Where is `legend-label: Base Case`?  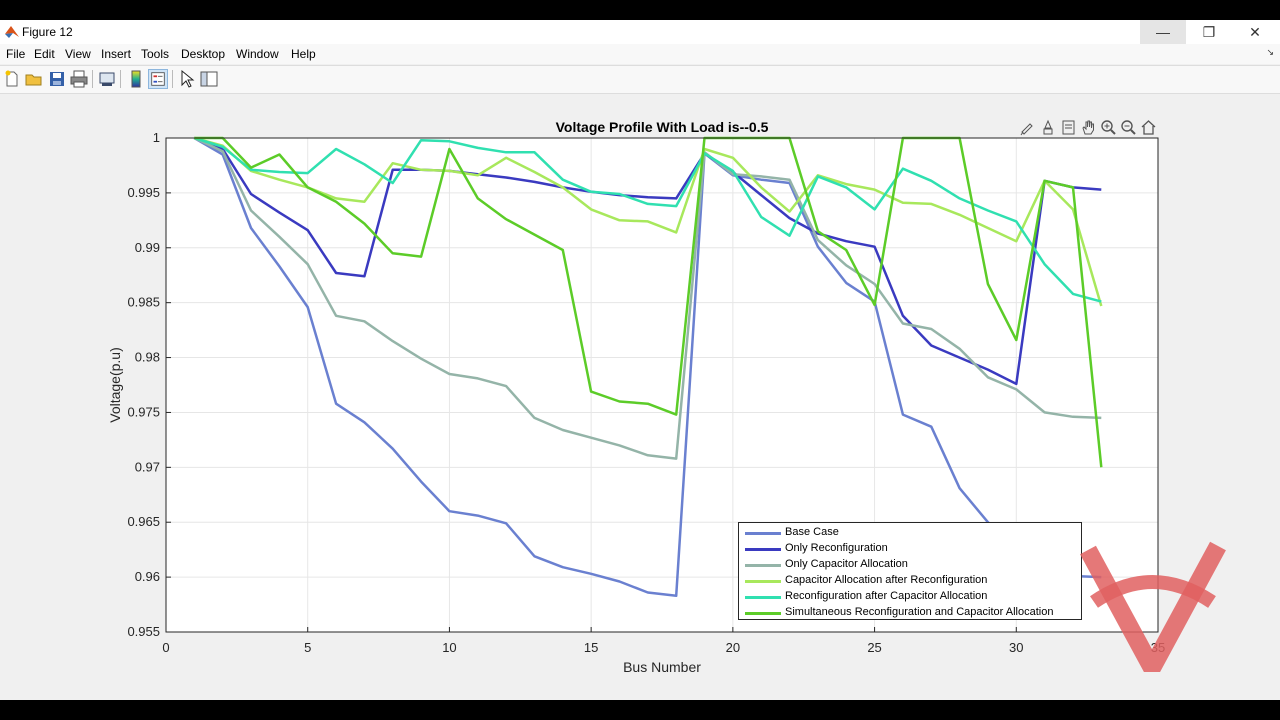
legend-label: Base Case is located at coordinates (812, 532).